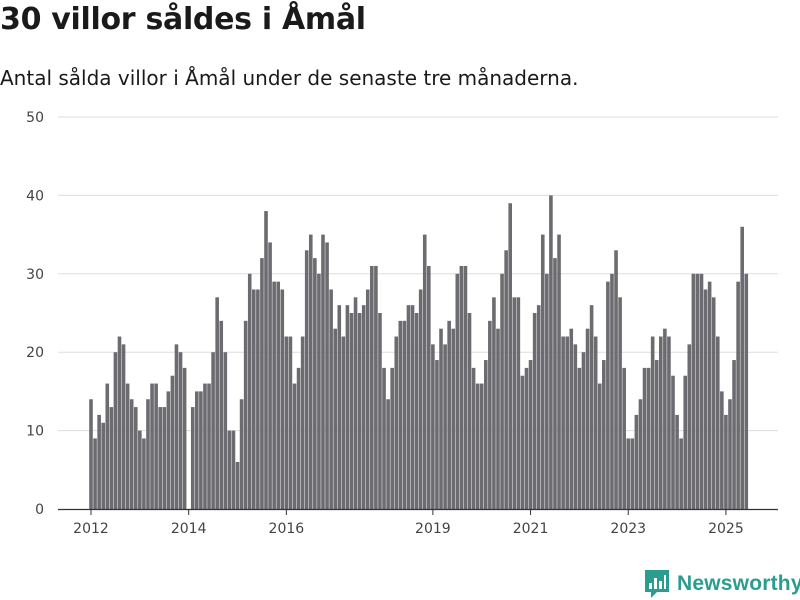  I want to click on y-tick-label: 30, so click(35, 275).